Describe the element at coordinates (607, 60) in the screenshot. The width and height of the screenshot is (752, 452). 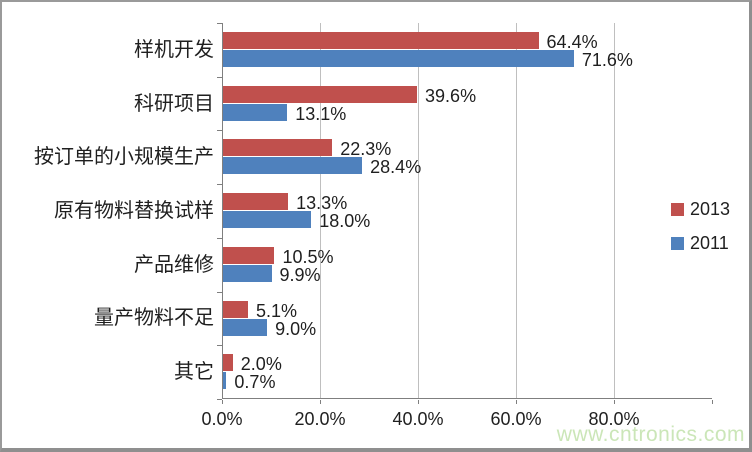
I see `value-label: 71.6%` at that location.